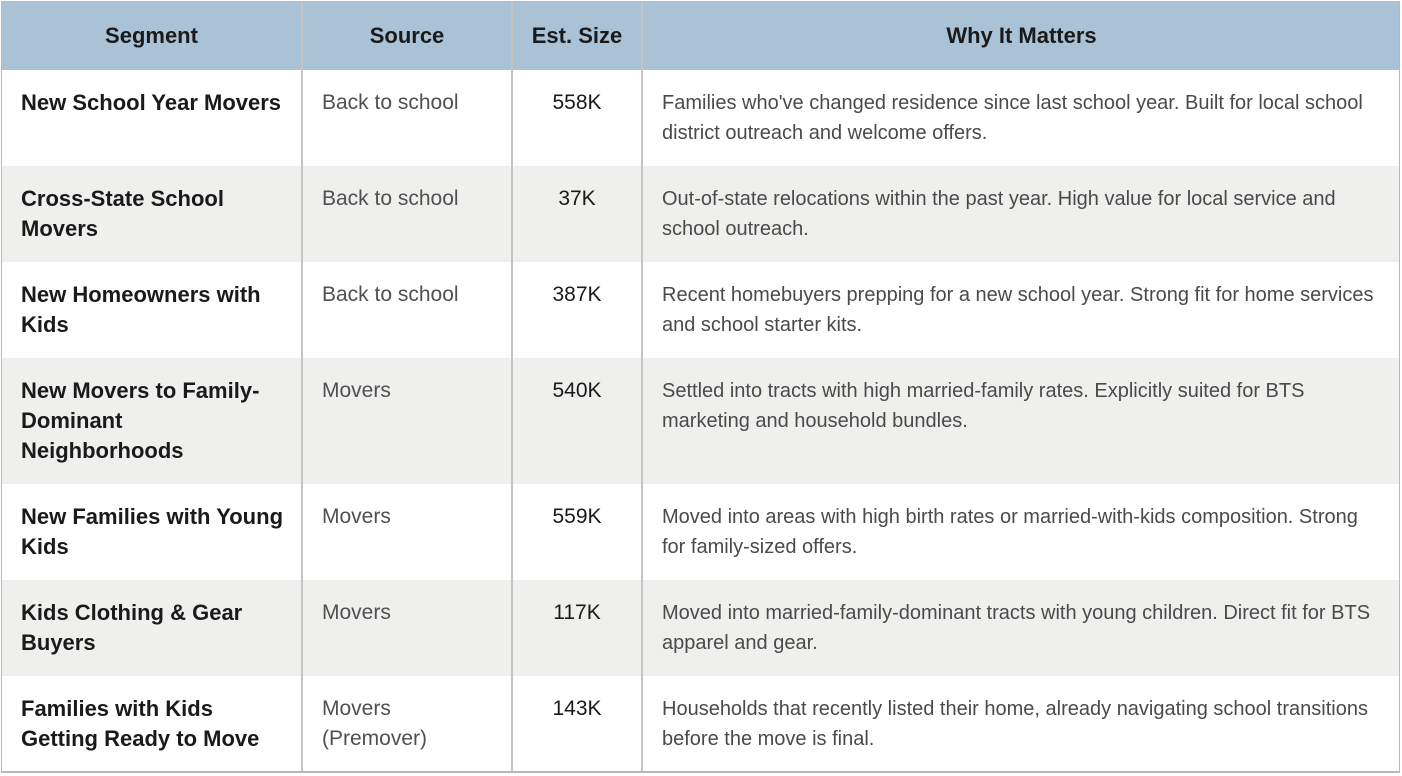 The height and width of the screenshot is (776, 1402). What do you see at coordinates (152, 118) in the screenshot?
I see `segment-cell: New School Year Movers` at bounding box center [152, 118].